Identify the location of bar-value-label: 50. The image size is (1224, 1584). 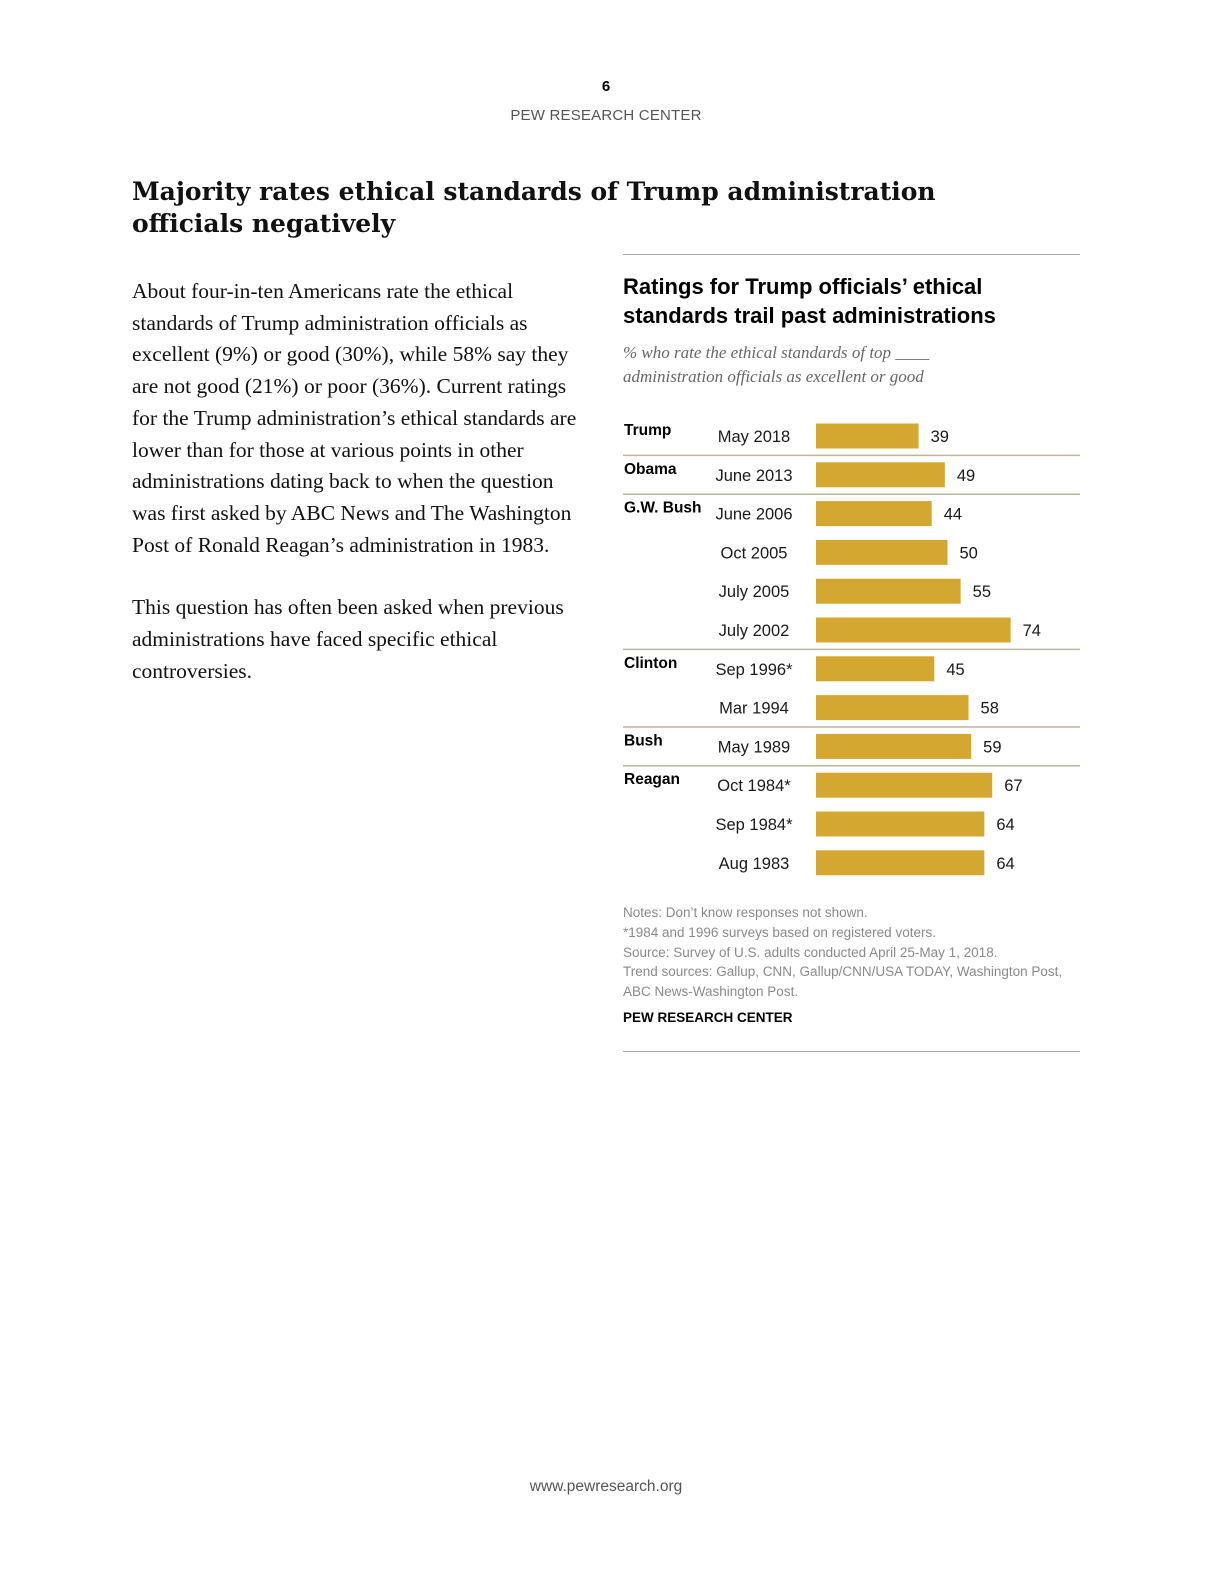
(969, 553).